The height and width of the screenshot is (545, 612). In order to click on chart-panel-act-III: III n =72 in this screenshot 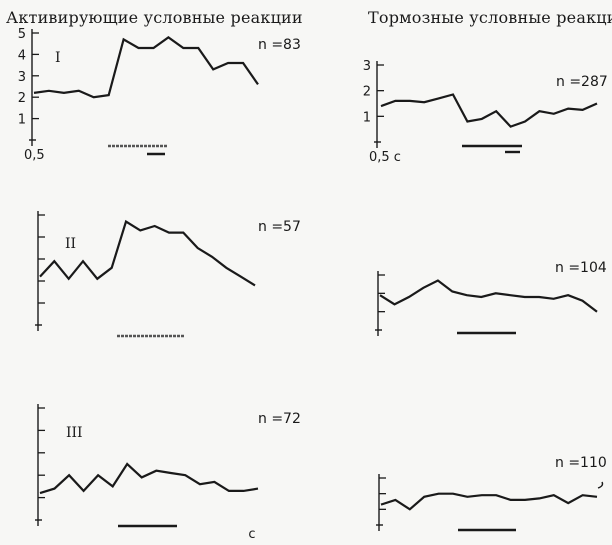, I will do `click(168, 466)`.